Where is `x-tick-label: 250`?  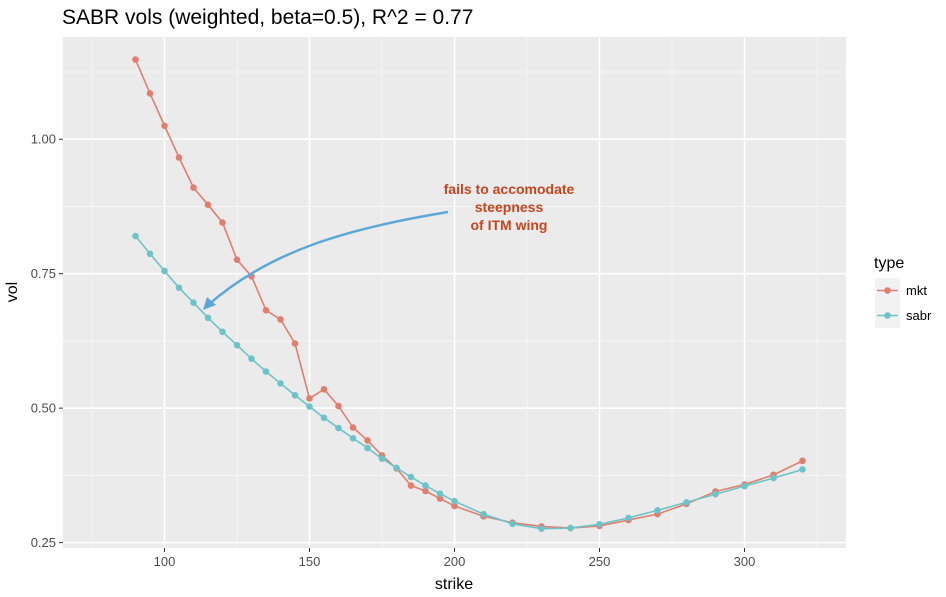
x-tick-label: 250 is located at coordinates (600, 561).